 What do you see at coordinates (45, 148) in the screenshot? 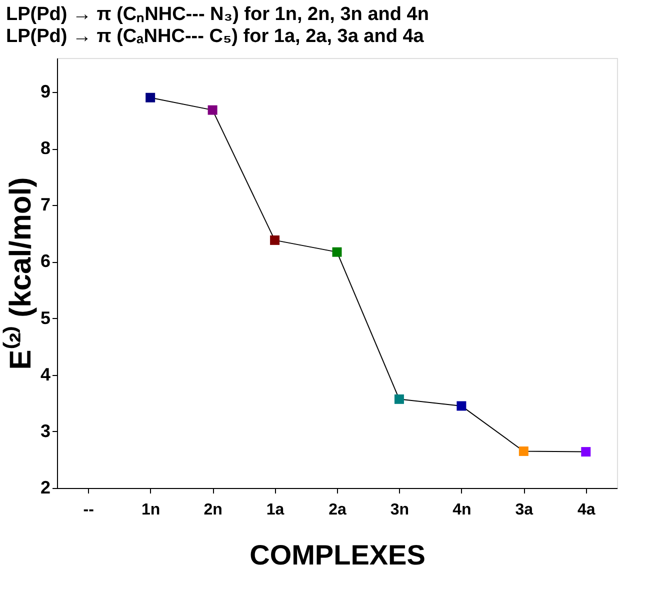
I see `y-tick-label: 8` at bounding box center [45, 148].